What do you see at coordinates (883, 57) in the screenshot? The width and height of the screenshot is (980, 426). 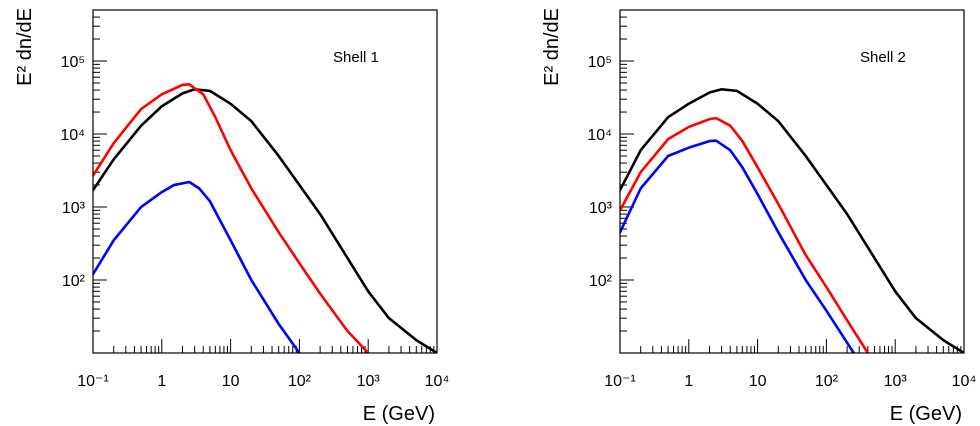 I see `panel-annotation: Shell 2` at bounding box center [883, 57].